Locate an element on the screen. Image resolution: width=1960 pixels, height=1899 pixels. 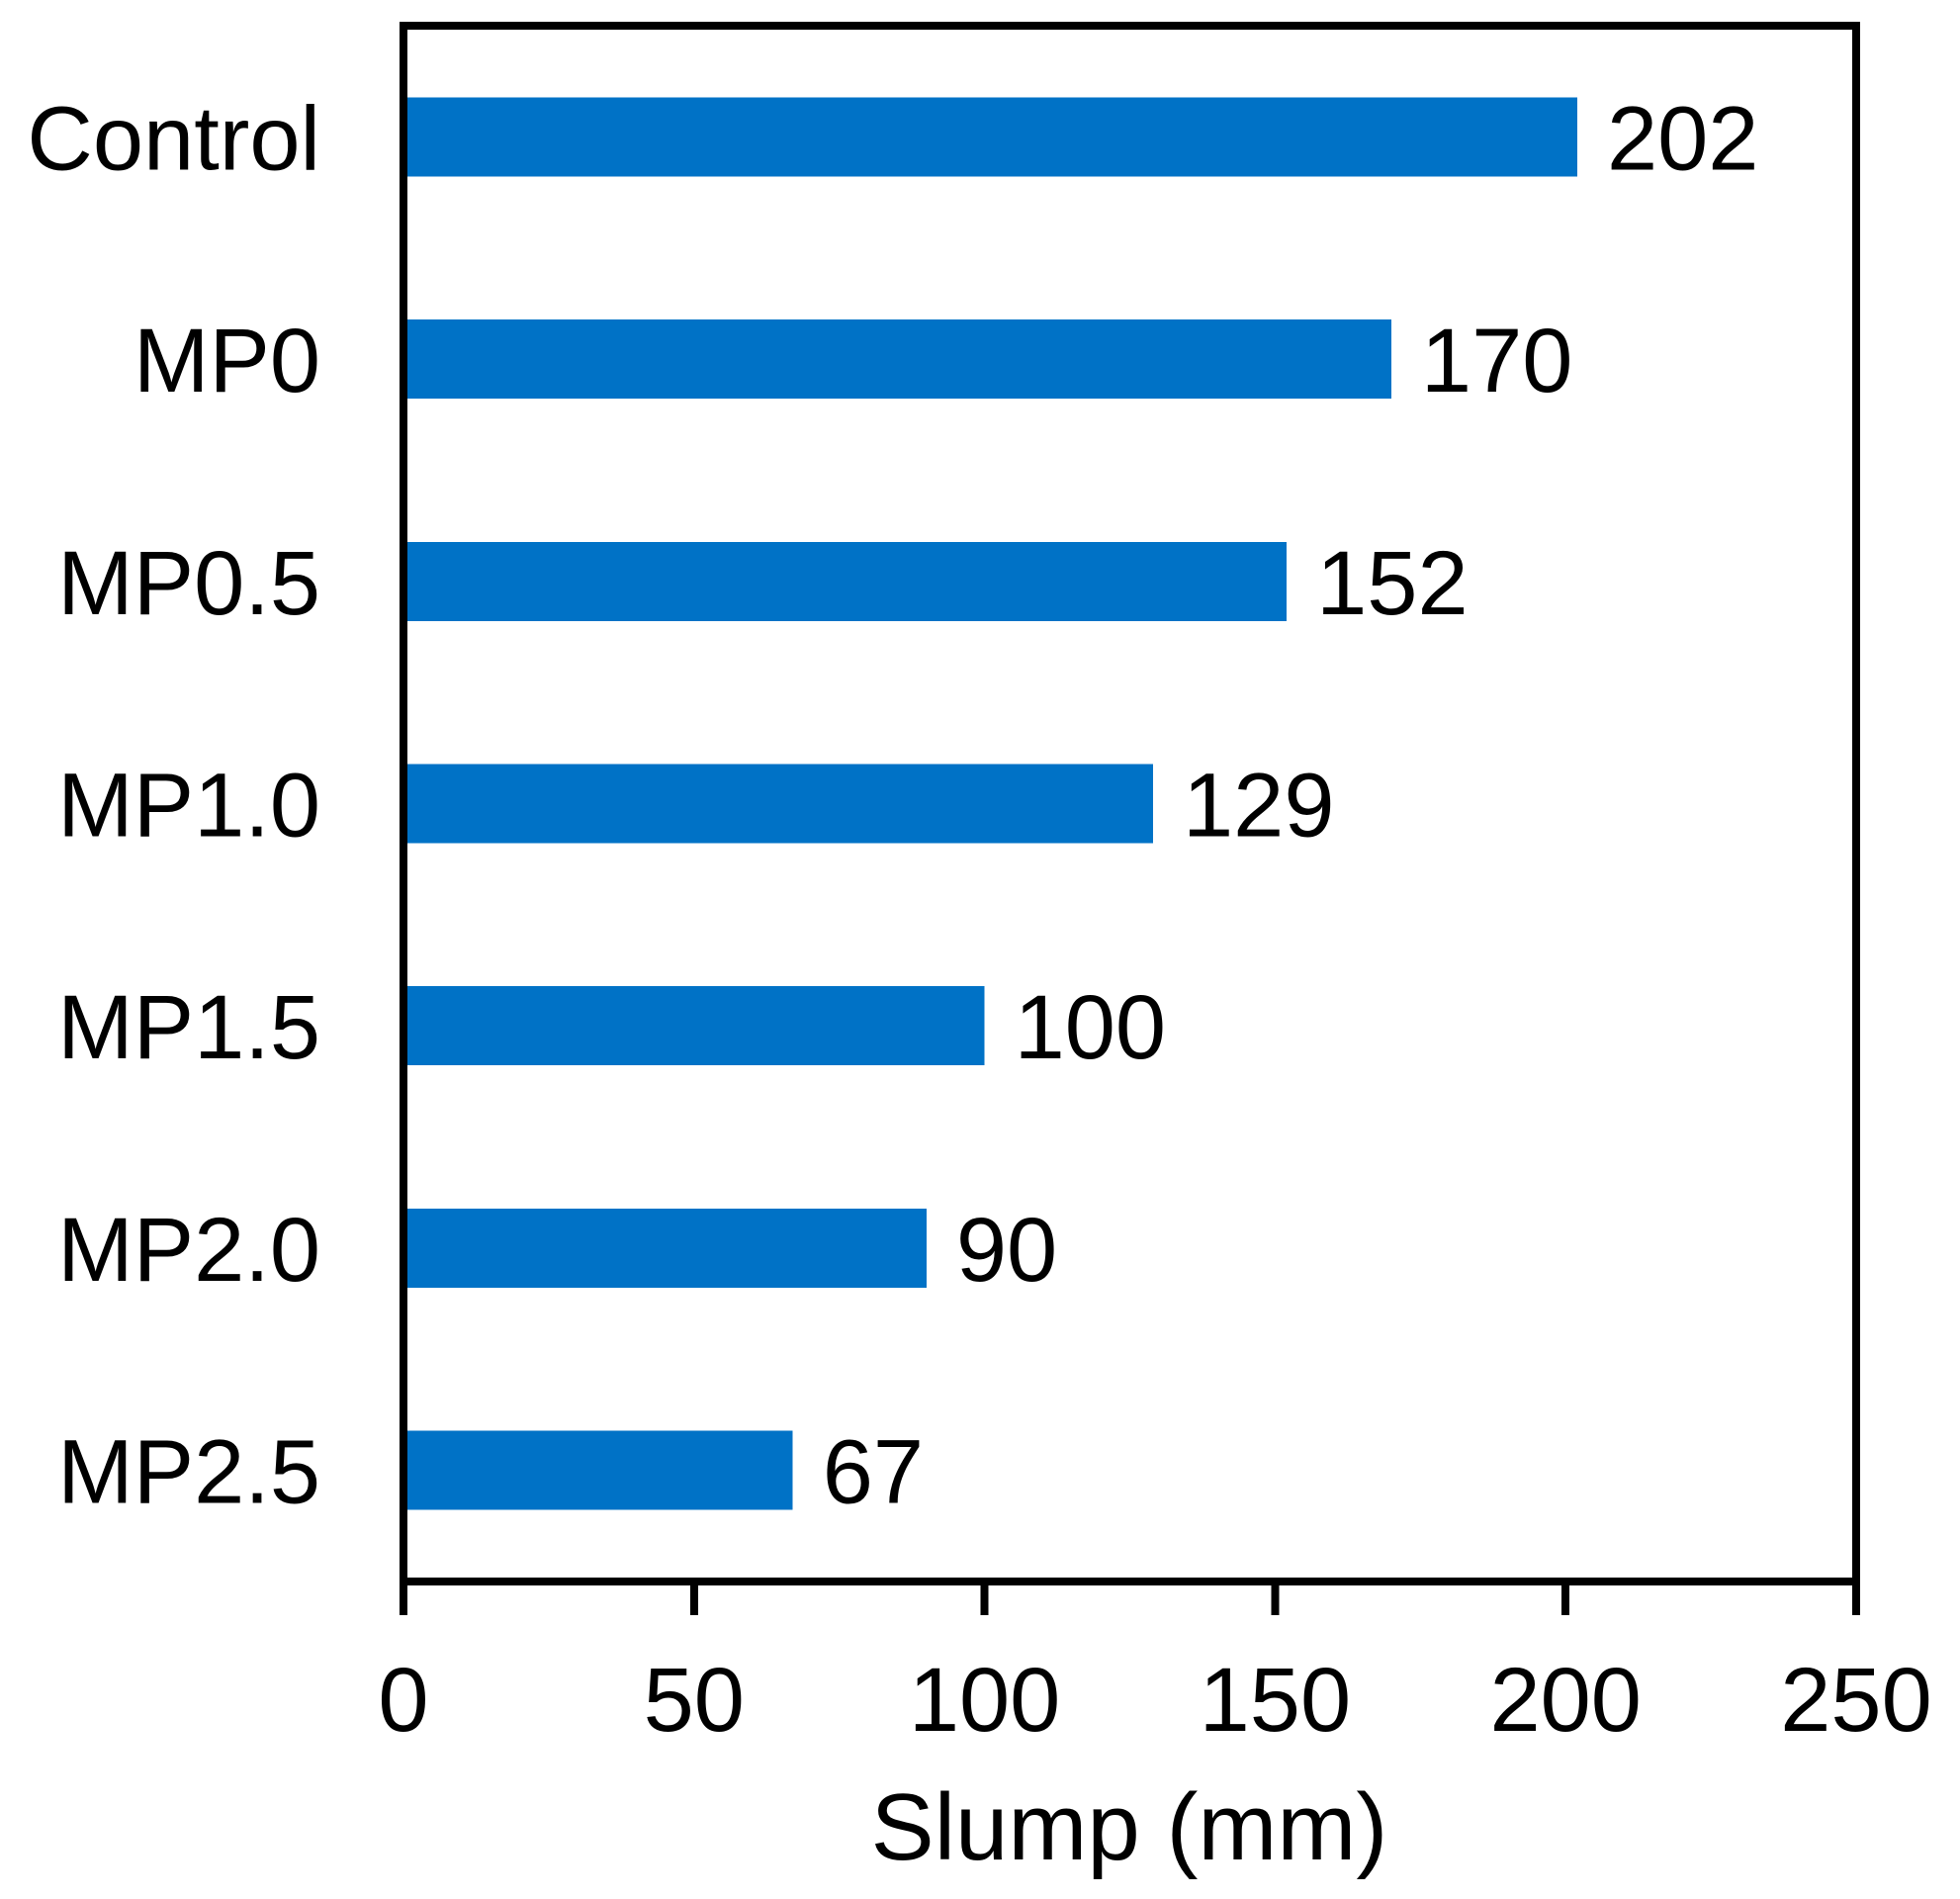
value-label-Control: 202 is located at coordinates (1683, 138).